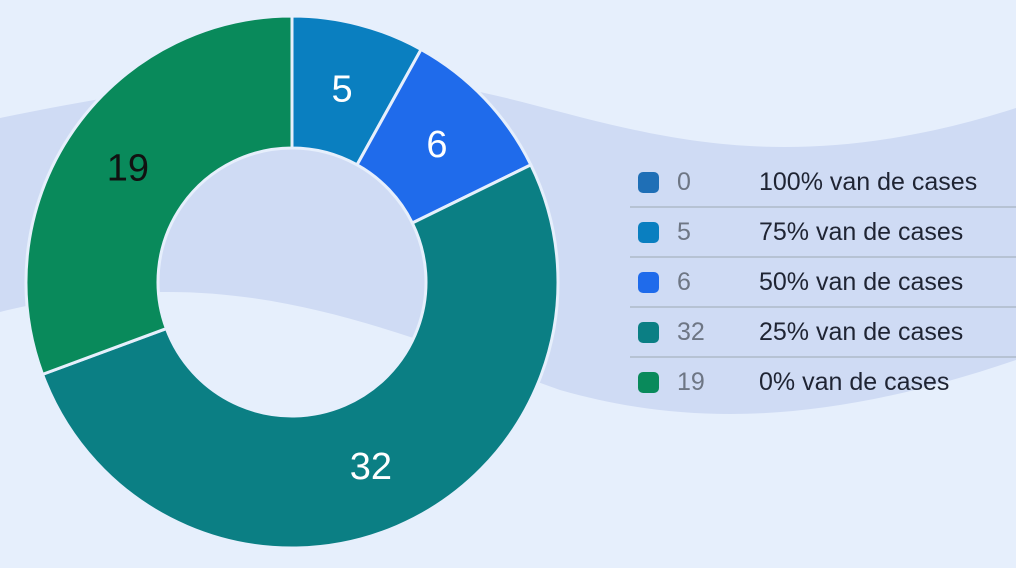 Image resolution: width=1016 pixels, height=568 pixels. What do you see at coordinates (861, 331) in the screenshot?
I see `legend-label: 25% van de cases` at bounding box center [861, 331].